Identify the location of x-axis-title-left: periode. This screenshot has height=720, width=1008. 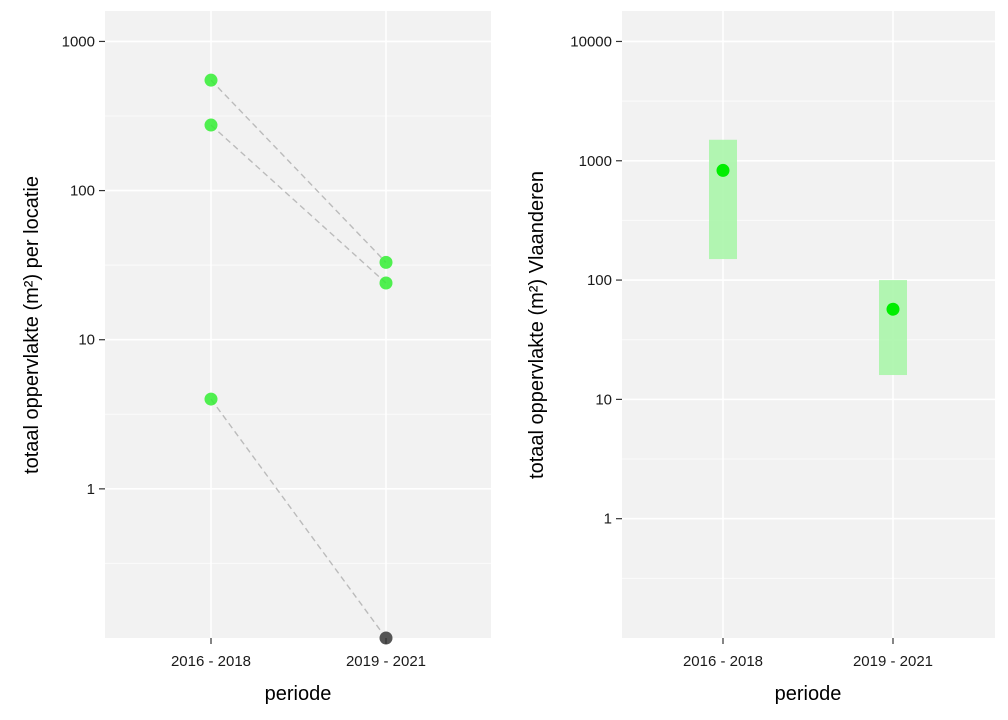
(298, 694).